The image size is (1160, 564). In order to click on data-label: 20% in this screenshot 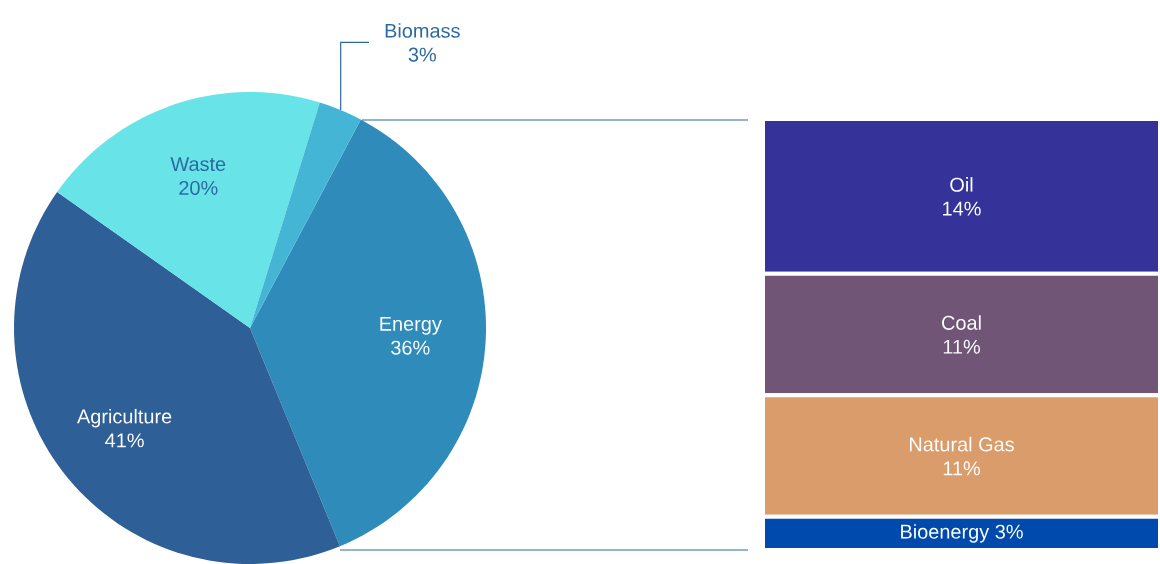, I will do `click(198, 187)`.